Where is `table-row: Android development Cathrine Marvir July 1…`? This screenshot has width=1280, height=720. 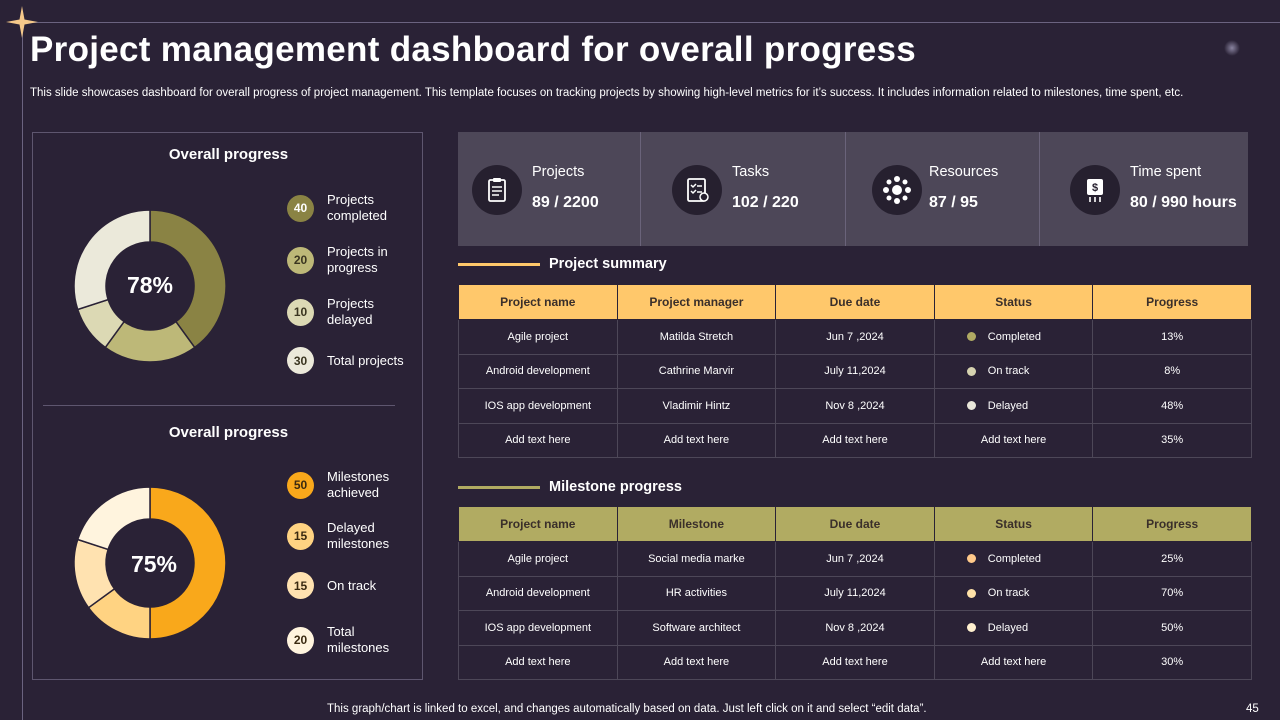
table-row: Android development Cathrine Marvir July 1… is located at coordinates (855, 371).